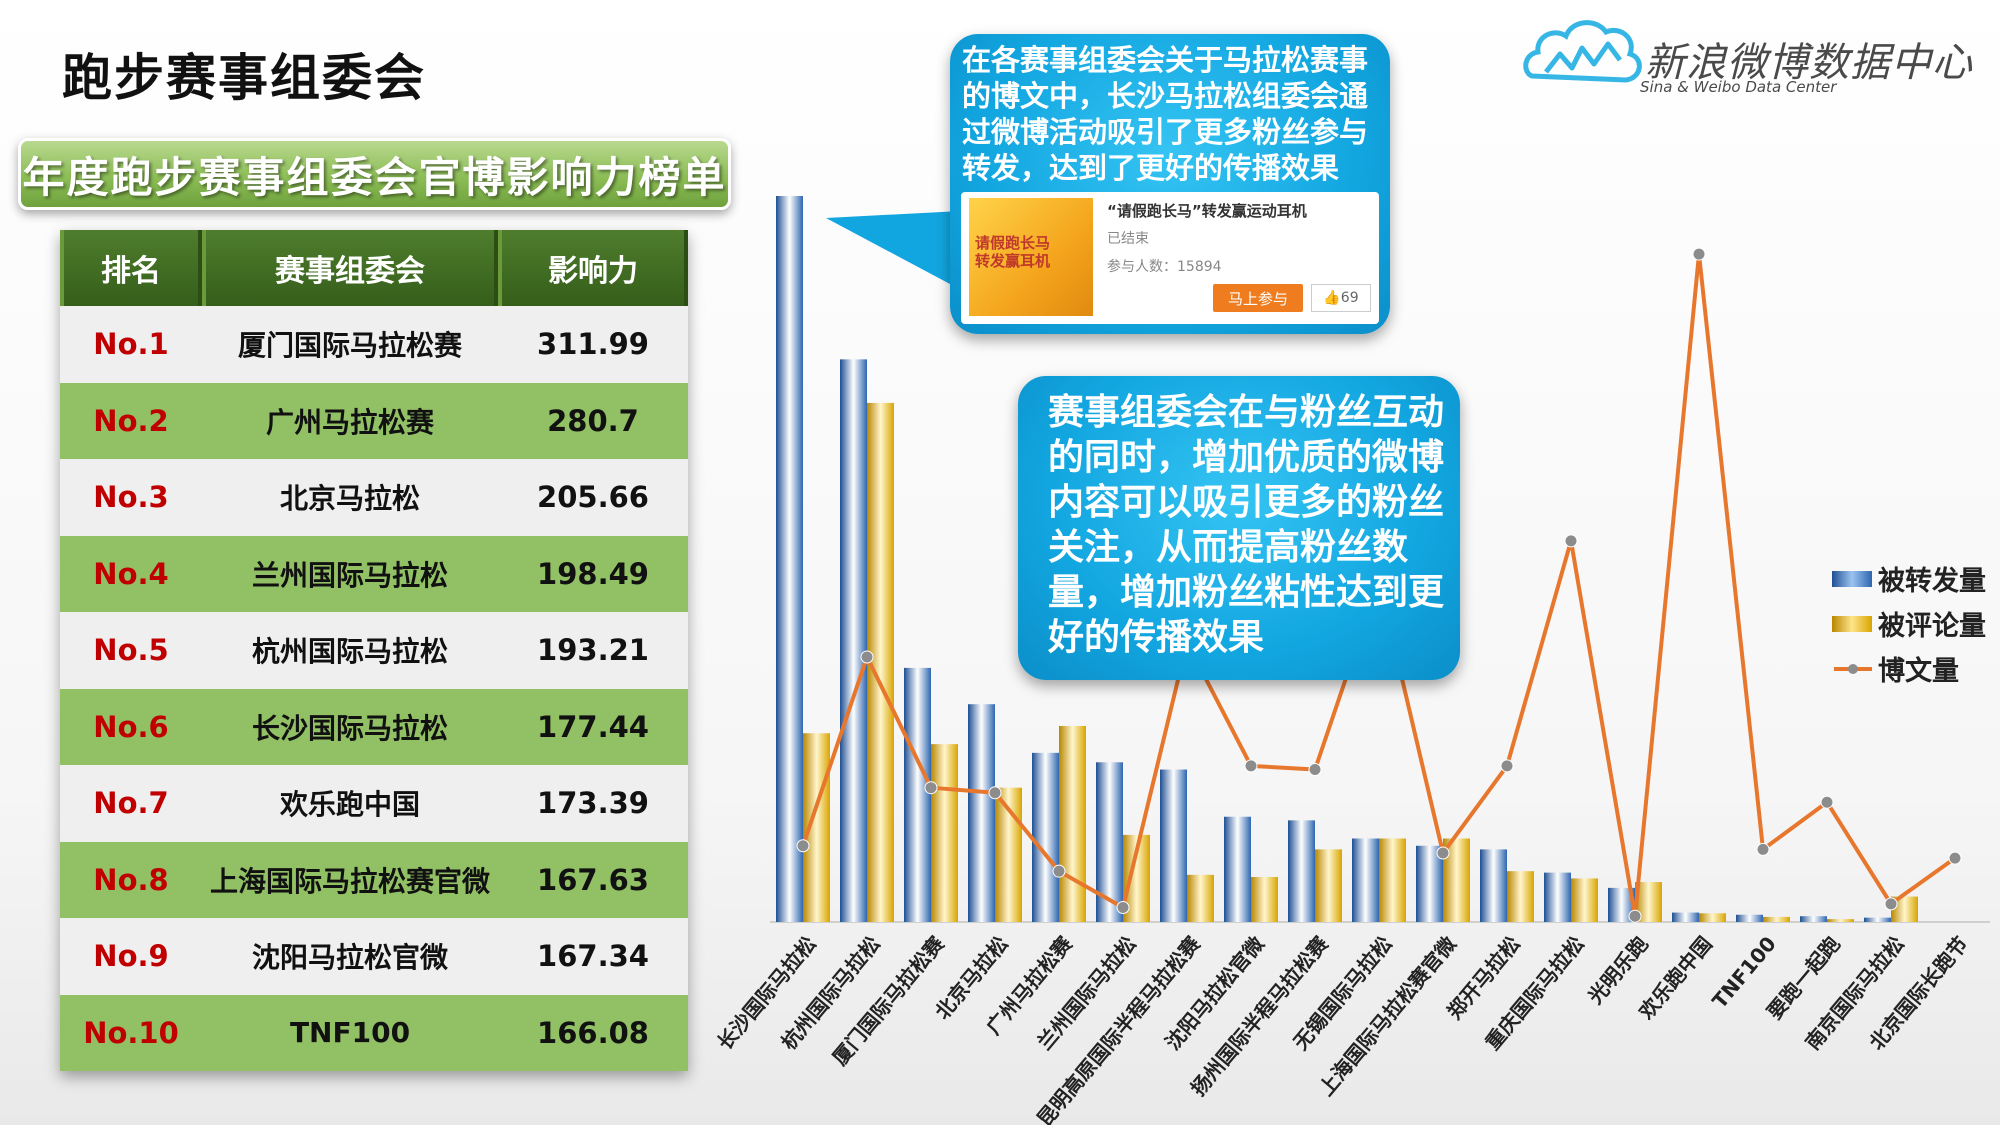 This screenshot has height=1125, width=2000. Describe the element at coordinates (593, 879) in the screenshot. I see `score-cell: 167.63` at that location.